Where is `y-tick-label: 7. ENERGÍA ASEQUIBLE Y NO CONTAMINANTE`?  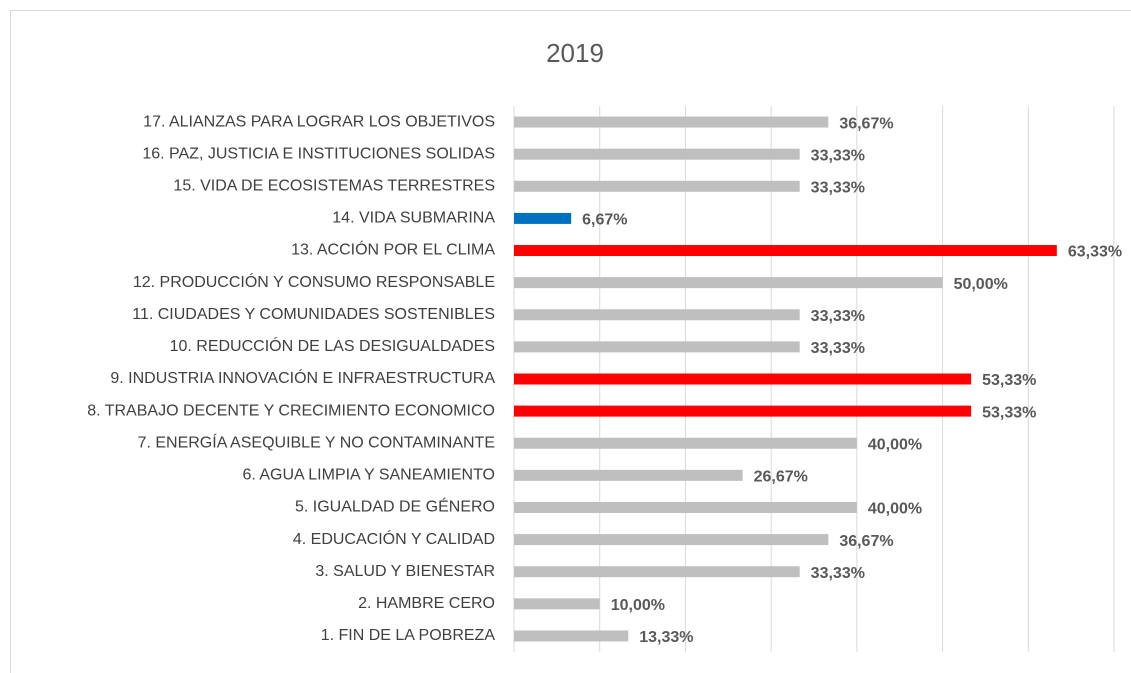
y-tick-label: 7. ENERGÍA ASEQUIBLE Y NO CONTAMINANTE is located at coordinates (316, 441).